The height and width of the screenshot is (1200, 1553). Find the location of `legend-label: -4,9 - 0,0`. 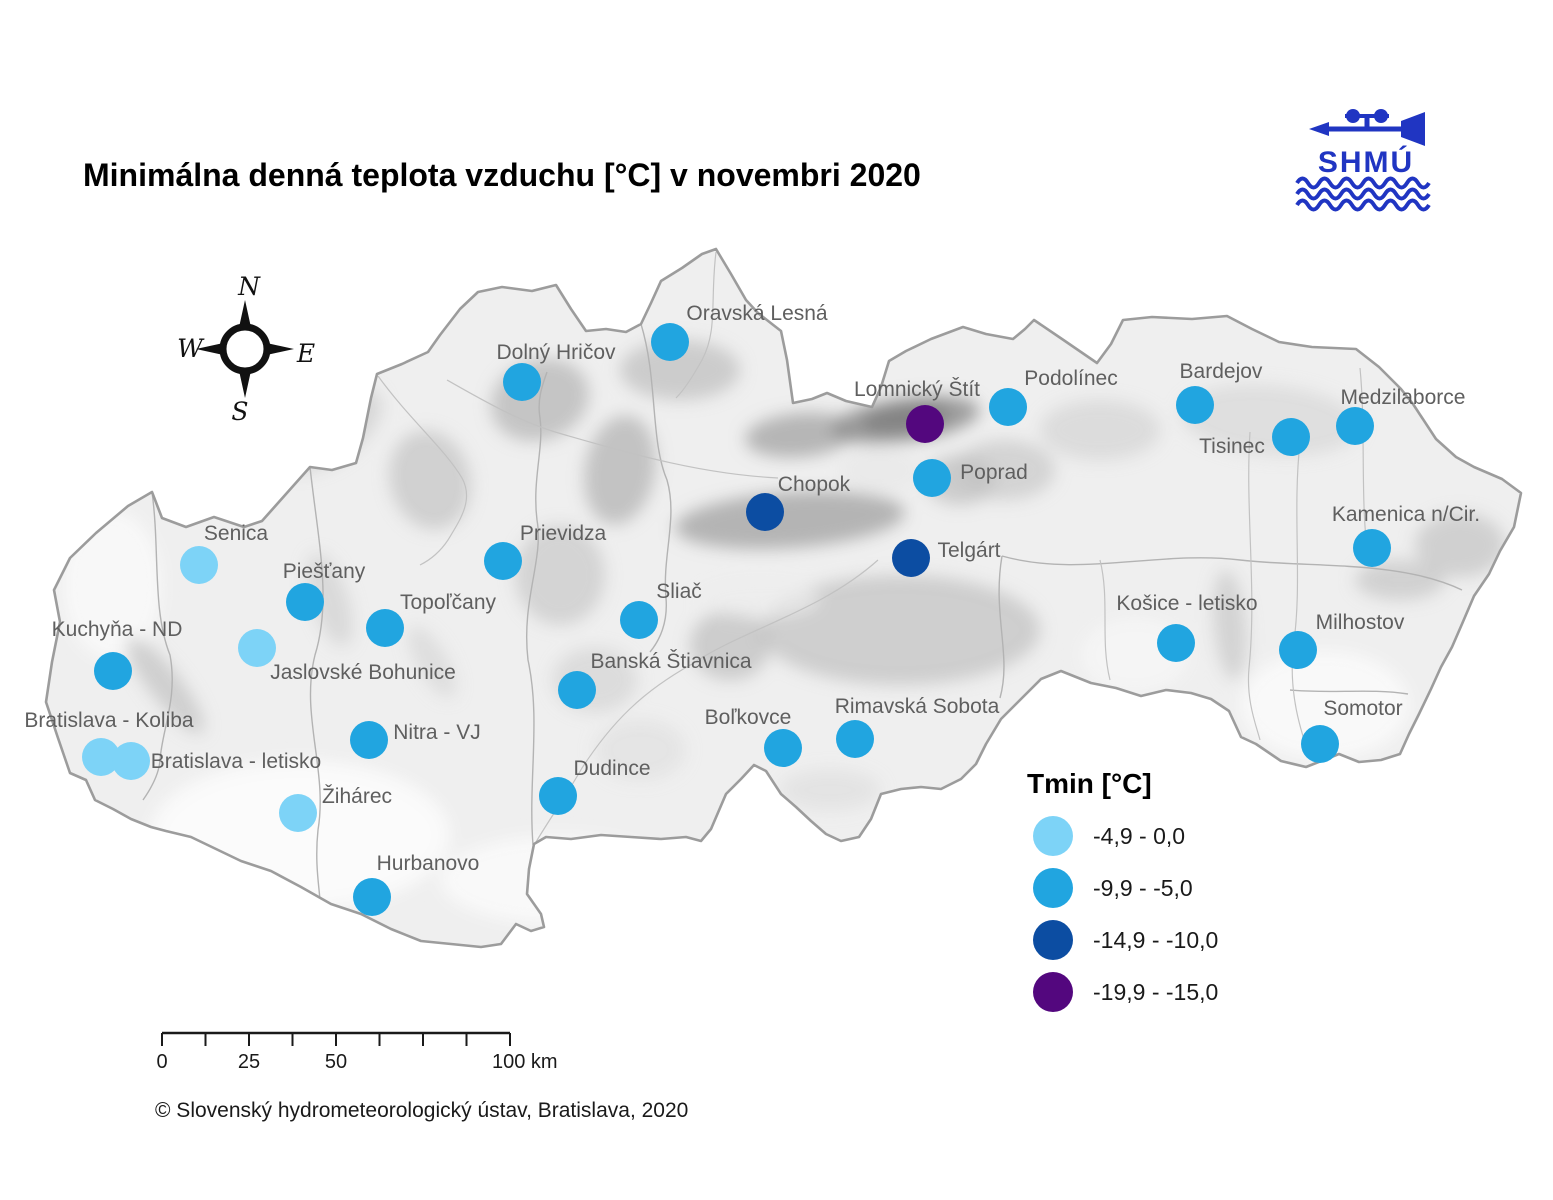

legend-label: -4,9 - 0,0 is located at coordinates (1139, 836).